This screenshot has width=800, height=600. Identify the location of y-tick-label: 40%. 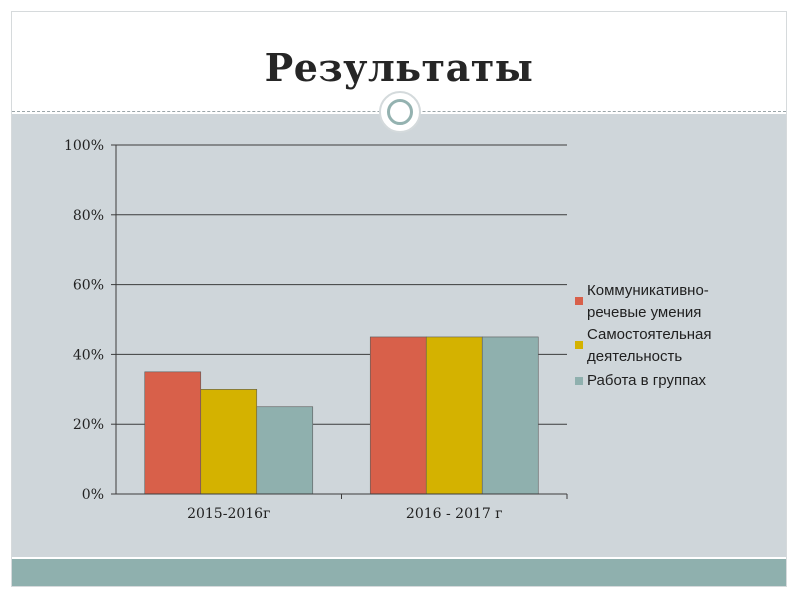
(88, 355).